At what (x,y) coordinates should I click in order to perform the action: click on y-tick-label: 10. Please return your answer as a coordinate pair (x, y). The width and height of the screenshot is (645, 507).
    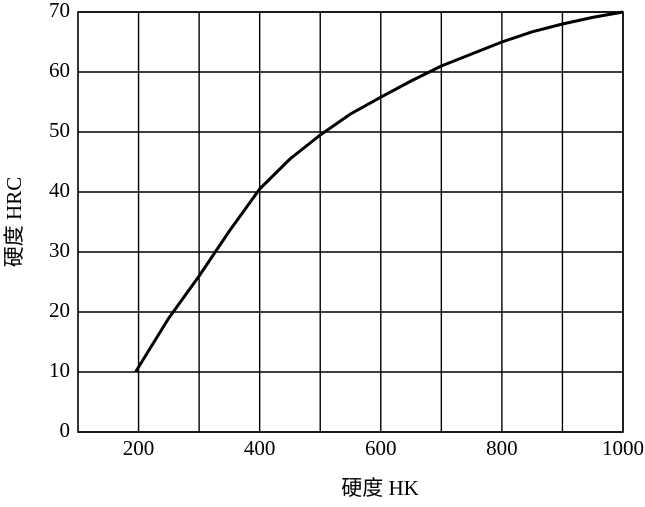
    Looking at the image, I should click on (59, 370).